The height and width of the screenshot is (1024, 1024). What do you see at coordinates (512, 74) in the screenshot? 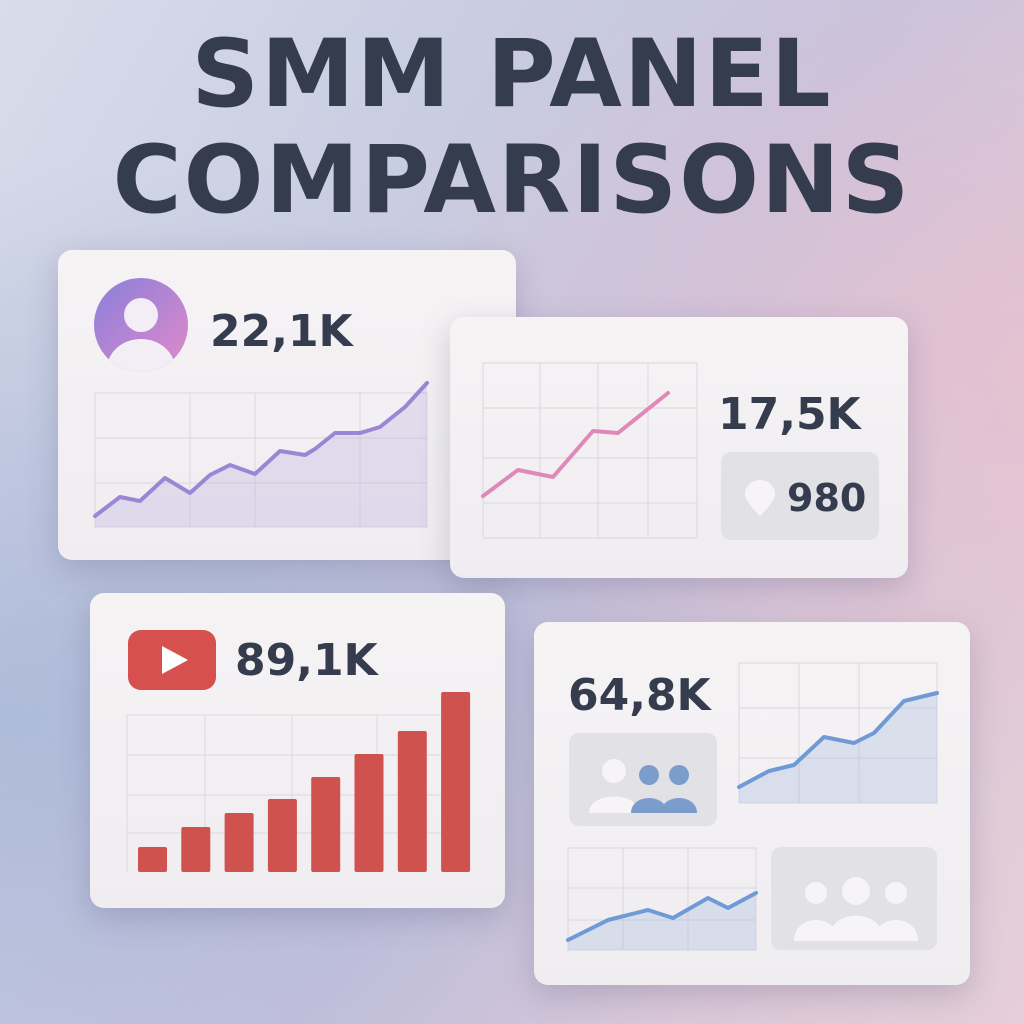
I see `title-line-1: SMM PANEL` at bounding box center [512, 74].